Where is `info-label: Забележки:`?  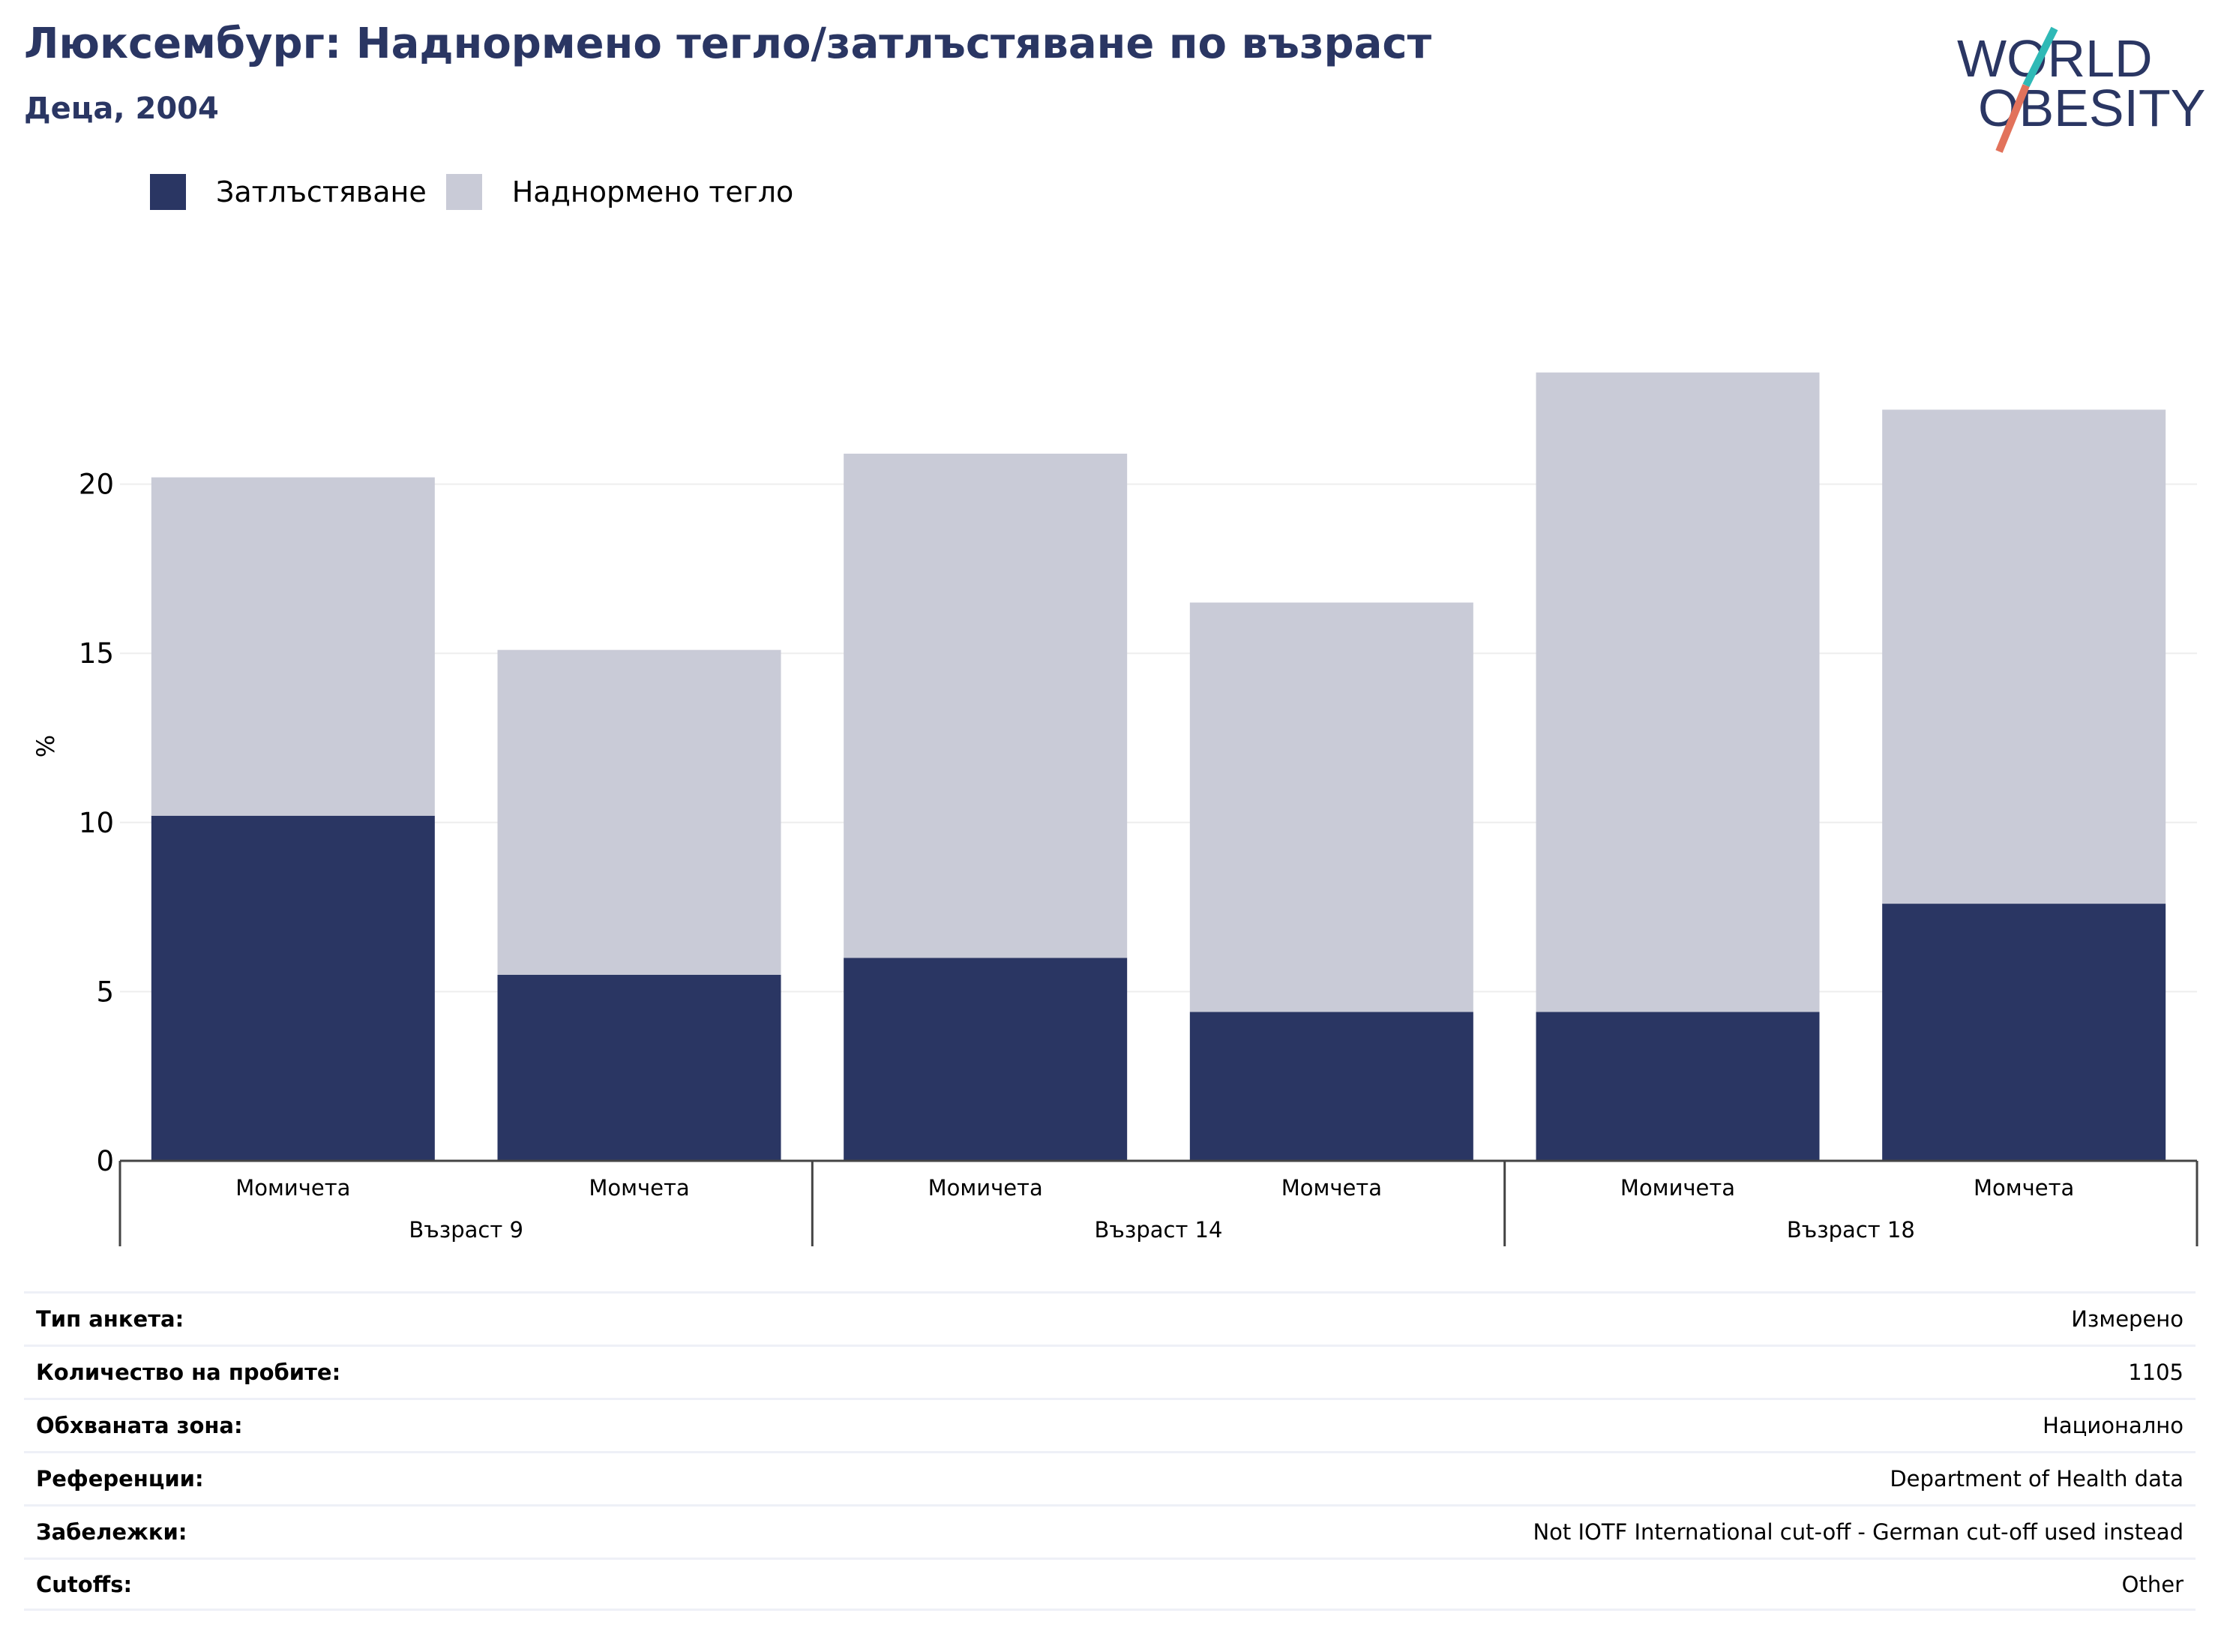 info-label: Забележки: is located at coordinates (111, 1532).